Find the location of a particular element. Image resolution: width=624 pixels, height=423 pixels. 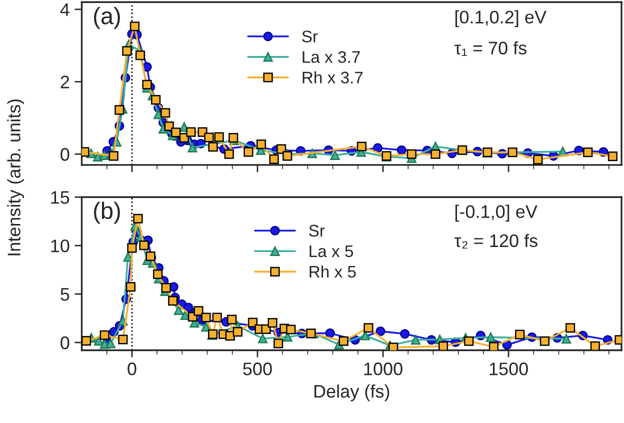

y-tick-label: 4 is located at coordinates (65, 9).